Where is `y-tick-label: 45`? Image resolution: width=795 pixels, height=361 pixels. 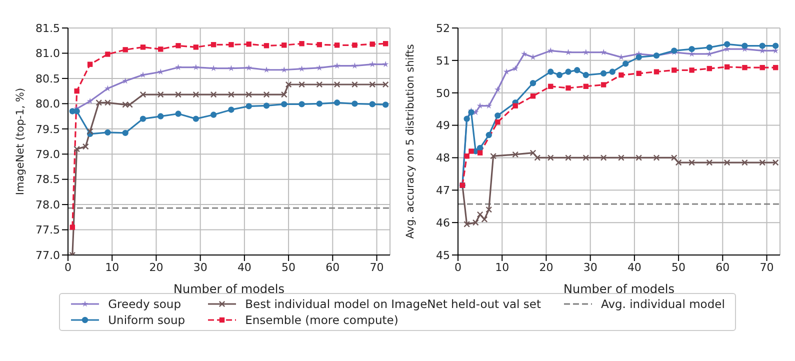
y-tick-label: 45 is located at coordinates (443, 255).